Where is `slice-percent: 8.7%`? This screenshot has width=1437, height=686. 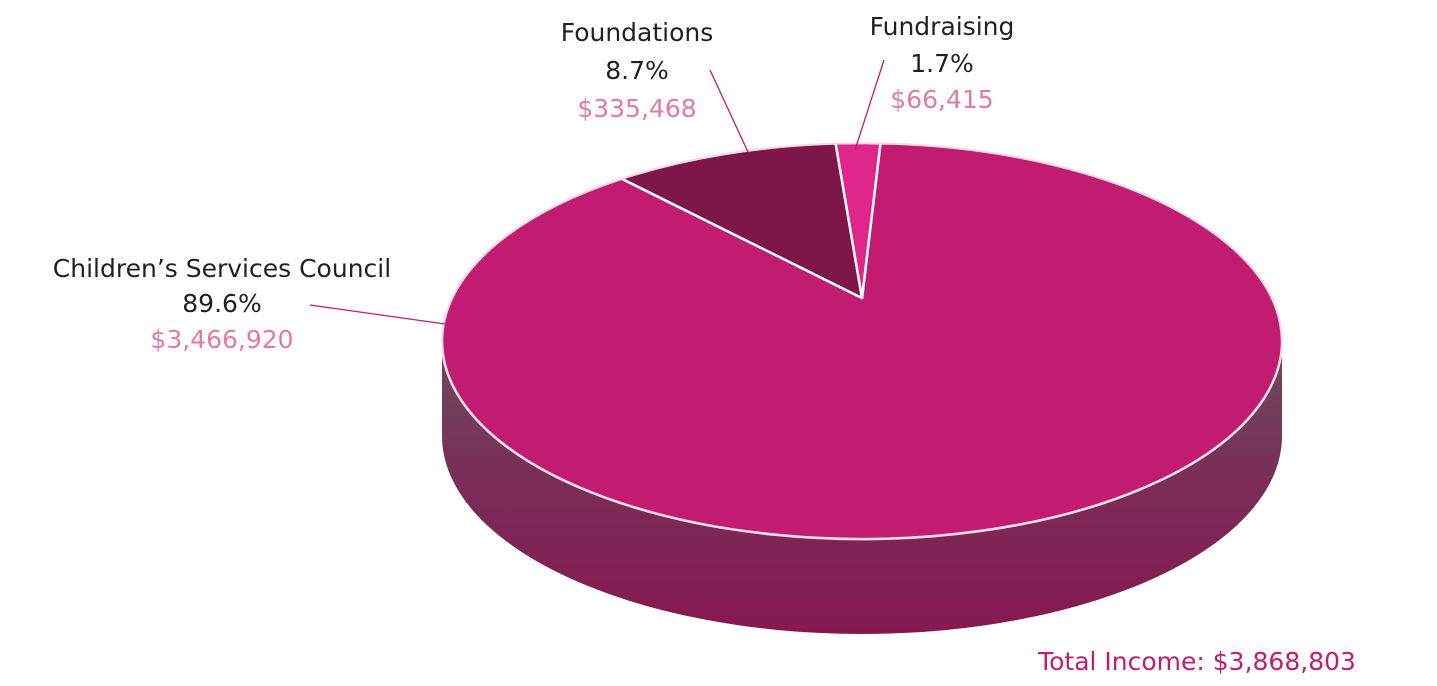
slice-percent: 8.7% is located at coordinates (637, 70).